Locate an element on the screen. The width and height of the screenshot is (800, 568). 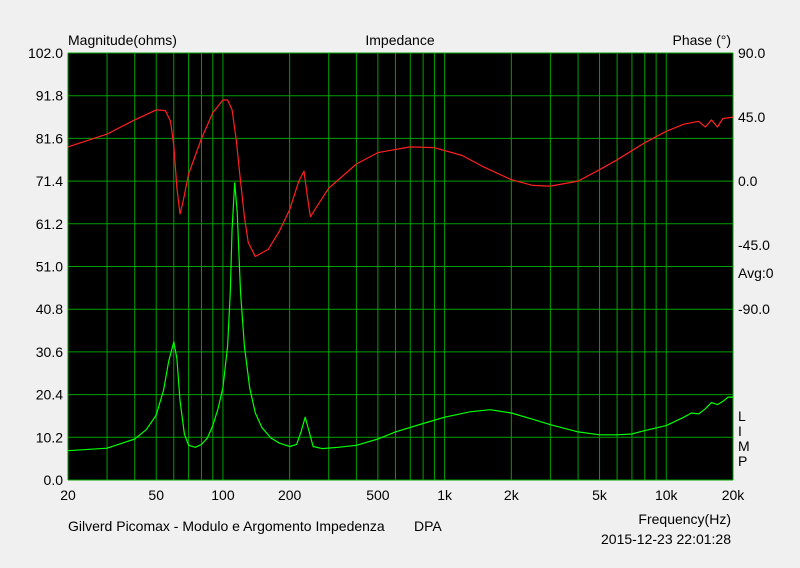
side-letter: I is located at coordinates (740, 431).